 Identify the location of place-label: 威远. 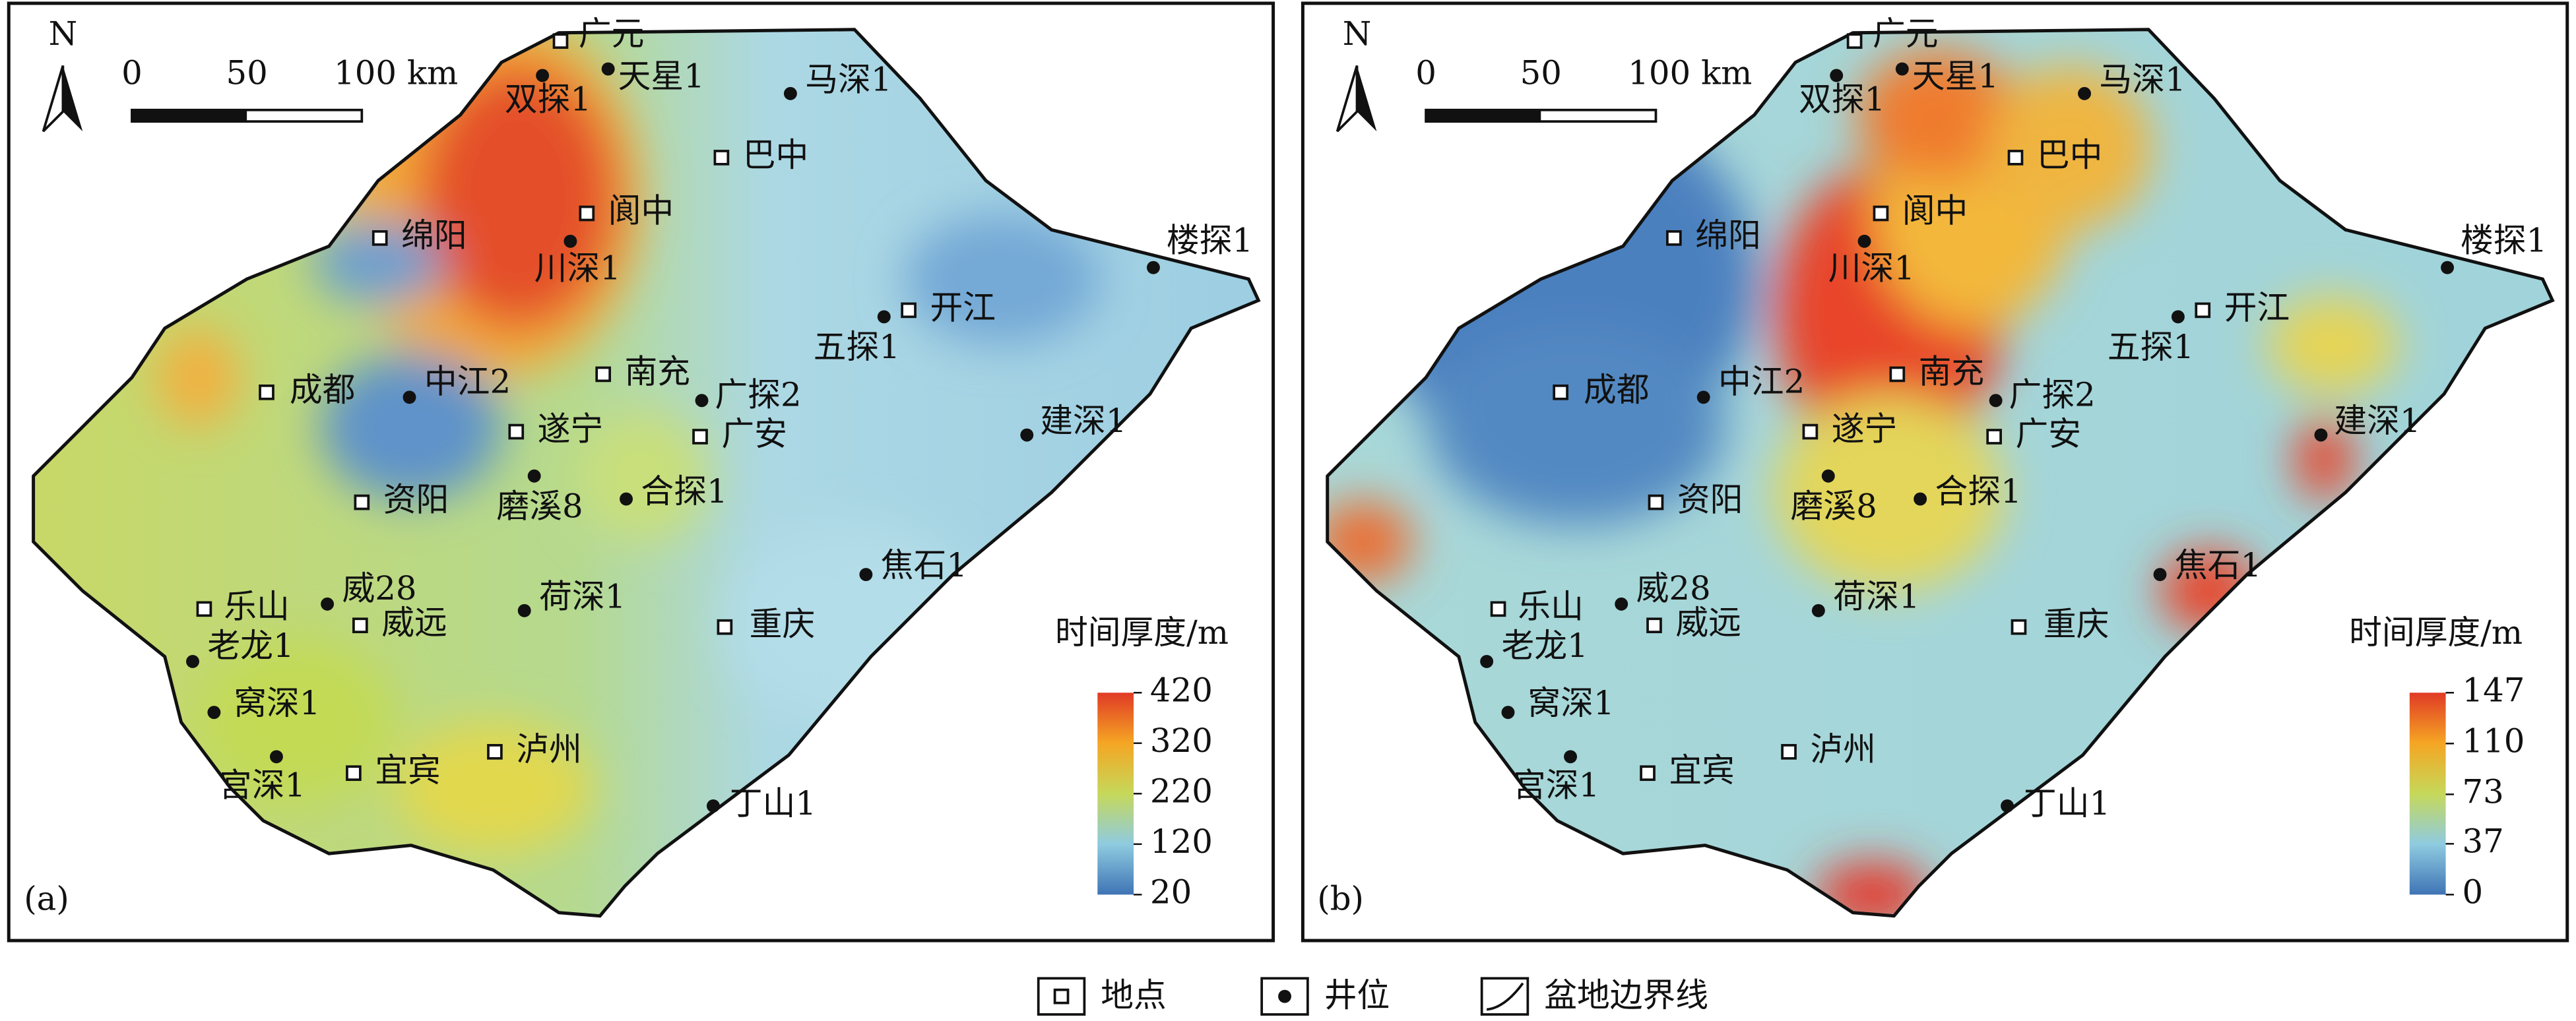
(414, 622).